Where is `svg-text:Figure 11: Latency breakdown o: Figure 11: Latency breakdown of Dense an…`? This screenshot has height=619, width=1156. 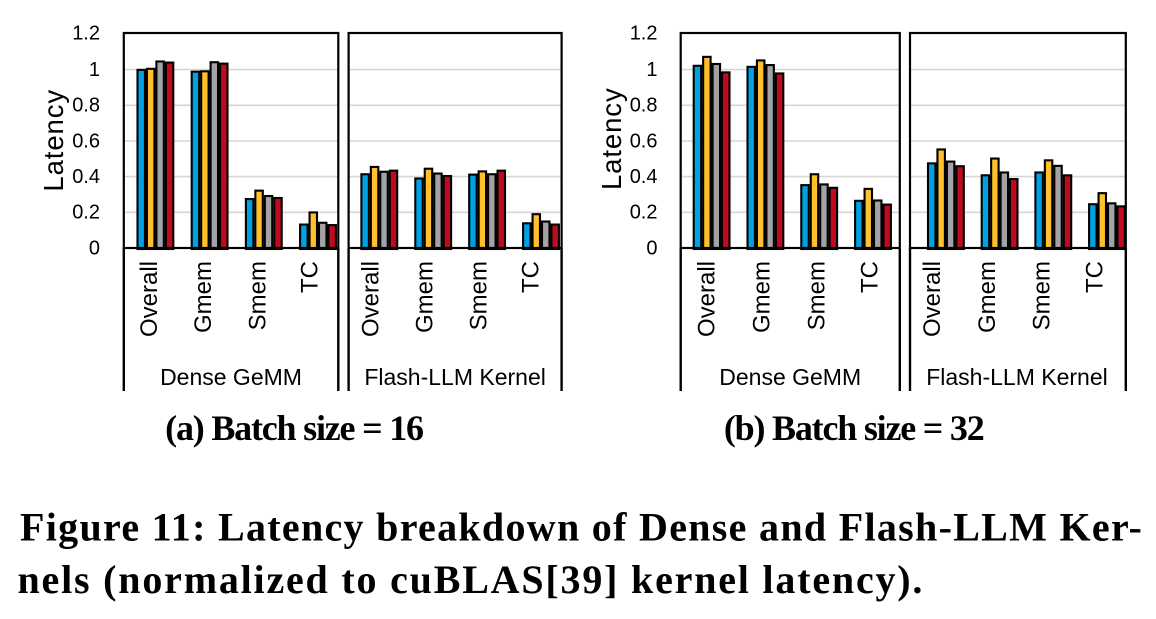 svg-text:Figure 11: Latency breakdown o: Figure 11: Latency breakdown of Dense an… is located at coordinates (581, 527).